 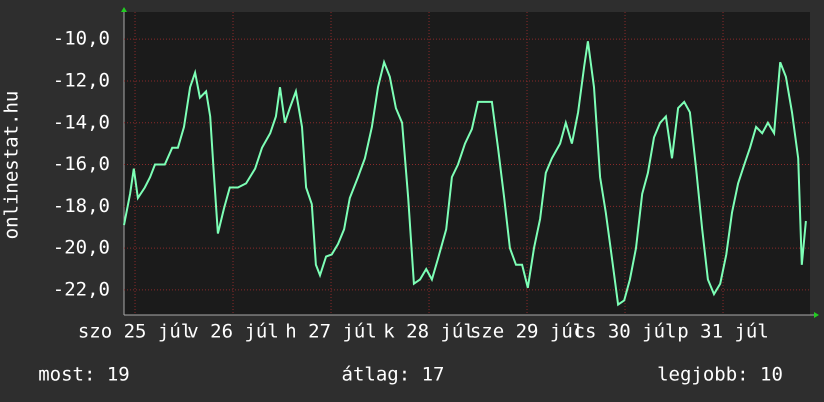 I want to click on y-tick-label: -22,0, so click(x=81, y=289).